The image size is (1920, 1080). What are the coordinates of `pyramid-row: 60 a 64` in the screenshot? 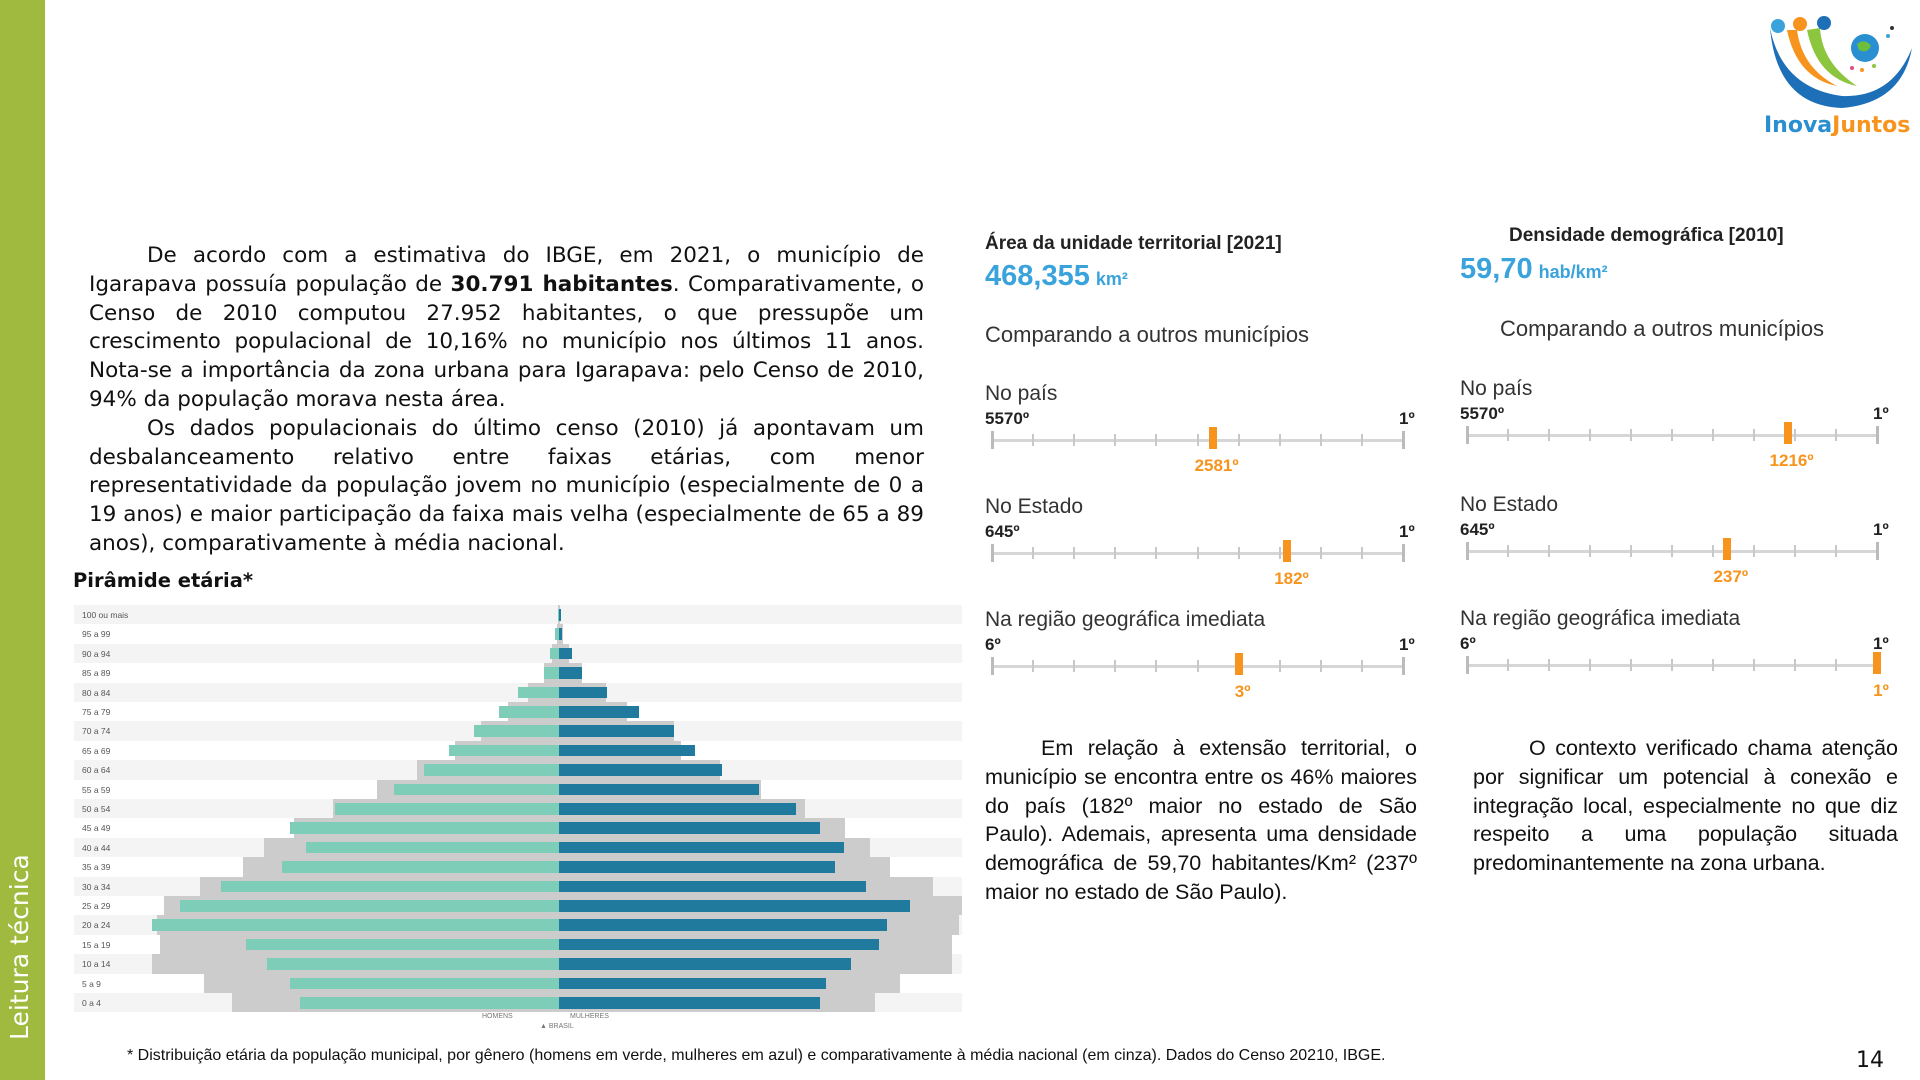 It's located at (518, 770).